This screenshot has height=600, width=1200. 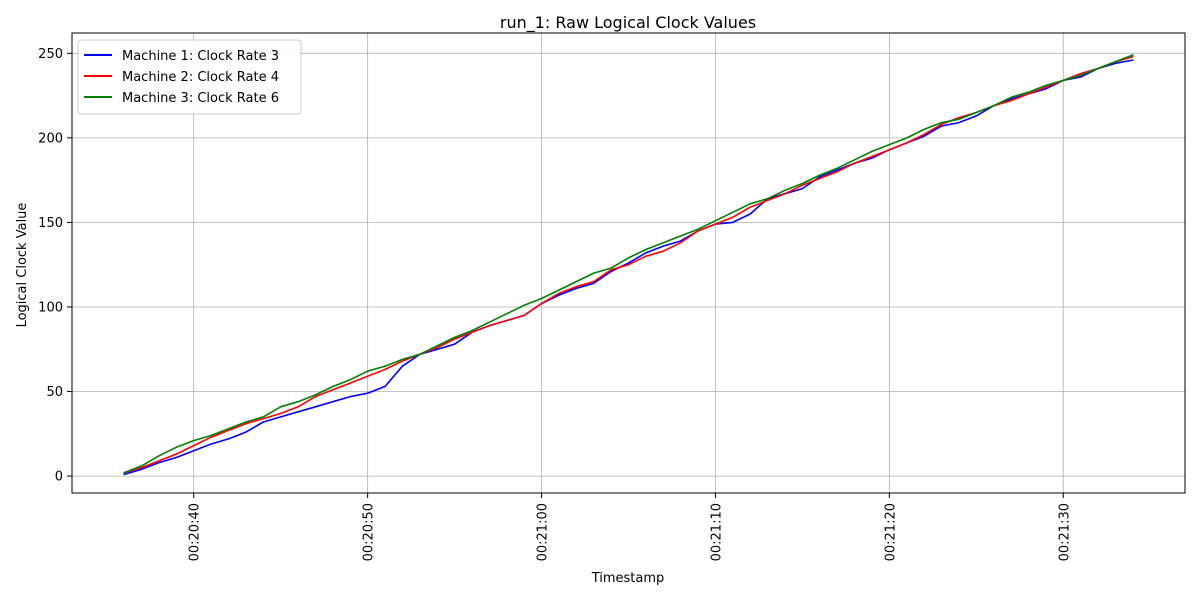 What do you see at coordinates (50, 307) in the screenshot?
I see `y-tick-label: 100` at bounding box center [50, 307].